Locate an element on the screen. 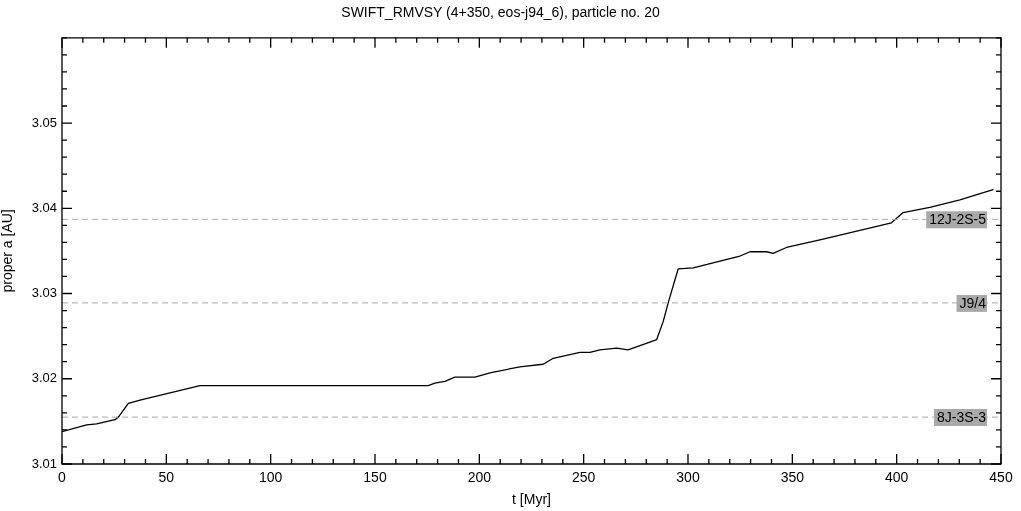 The height and width of the screenshot is (511, 1021). x-tick-label: 250 is located at coordinates (583, 477).